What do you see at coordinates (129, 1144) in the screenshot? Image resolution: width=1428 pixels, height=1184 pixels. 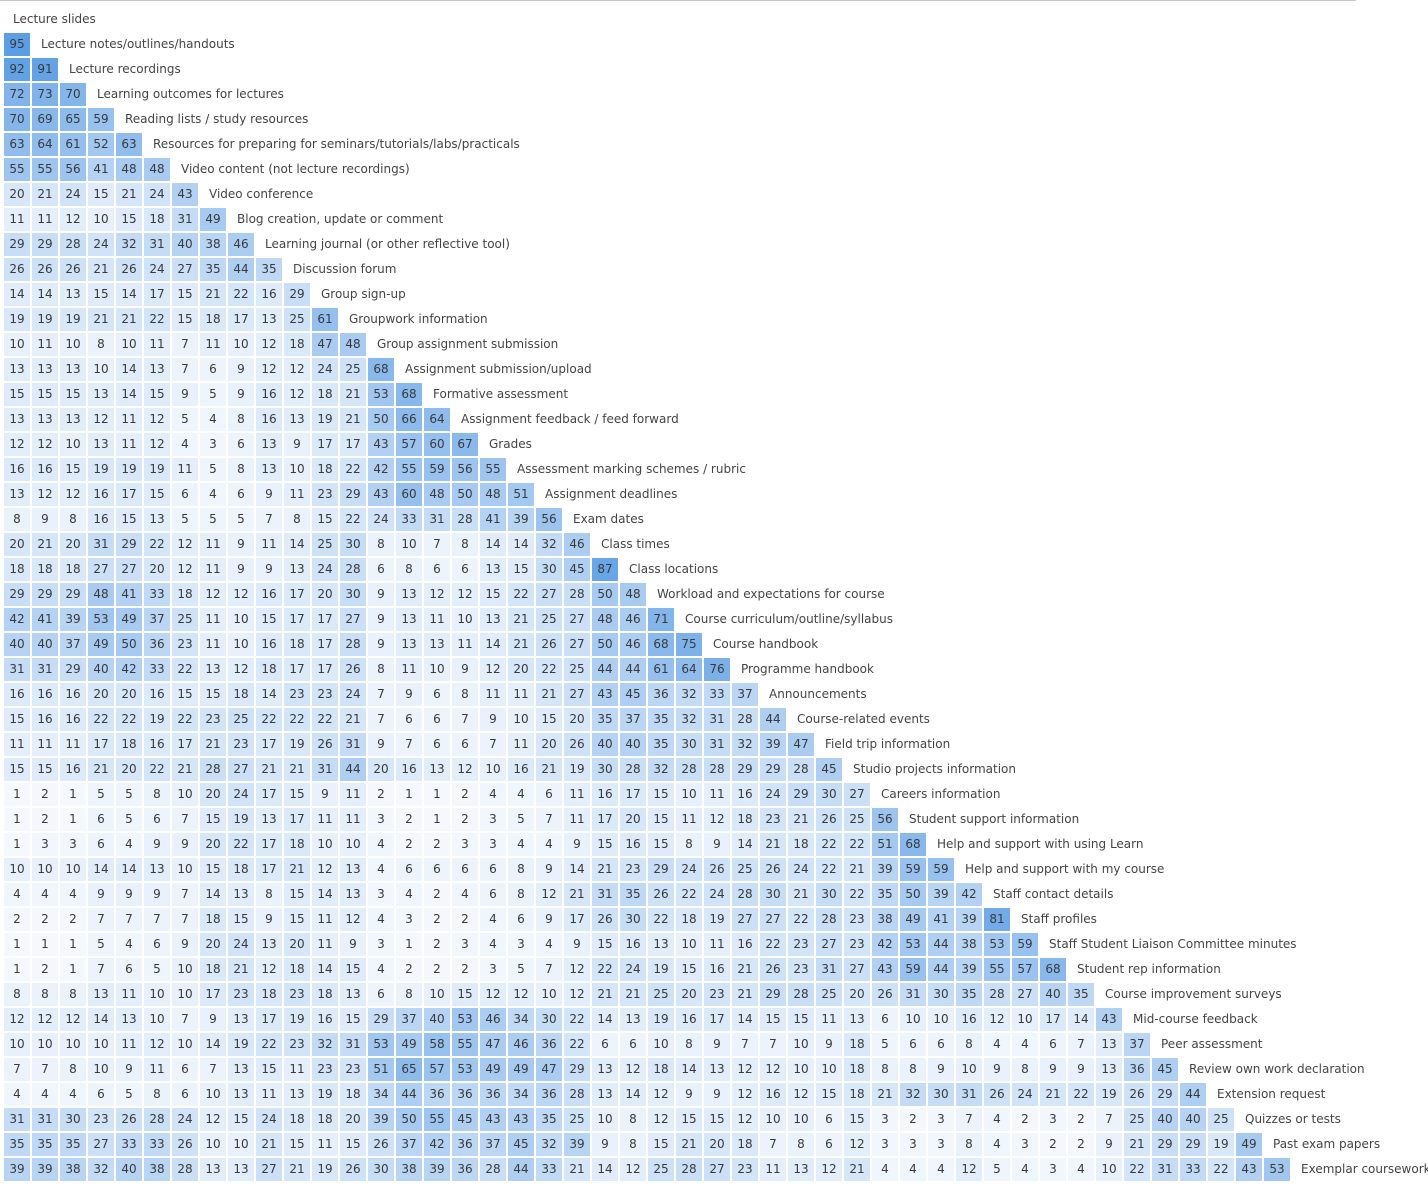 I see `heatmap-cell: 33` at bounding box center [129, 1144].